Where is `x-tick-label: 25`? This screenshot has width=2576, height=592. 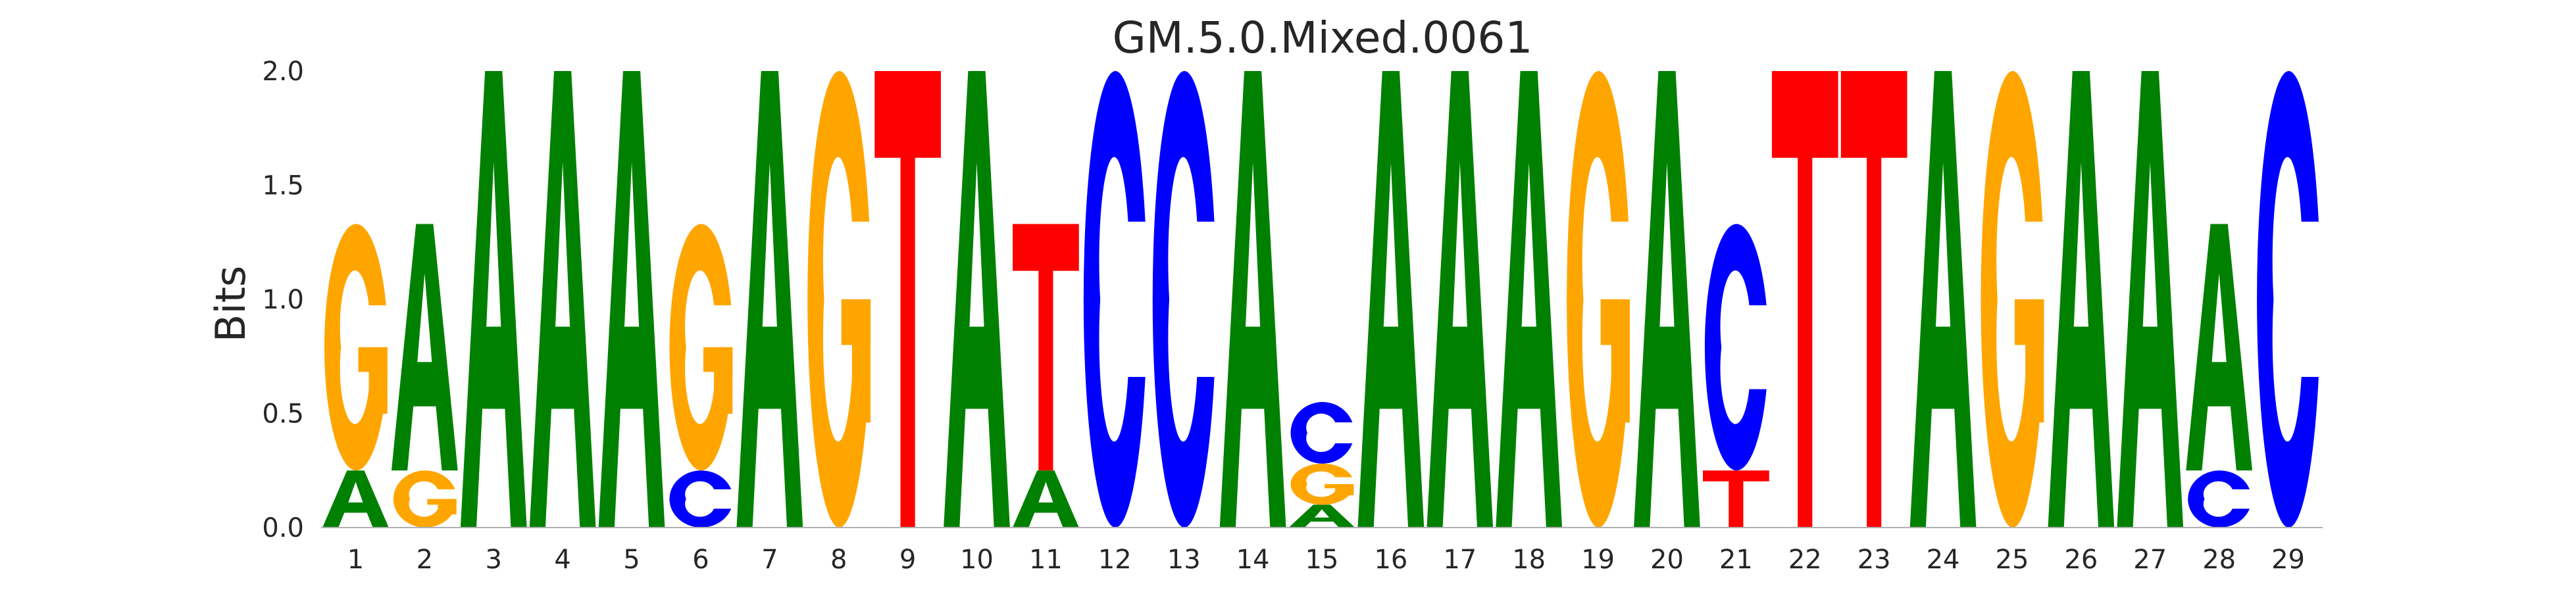 x-tick-label: 25 is located at coordinates (2012, 560).